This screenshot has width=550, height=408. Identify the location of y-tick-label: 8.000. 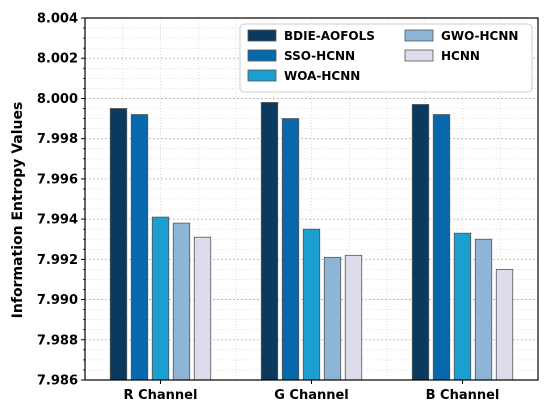
(57, 99).